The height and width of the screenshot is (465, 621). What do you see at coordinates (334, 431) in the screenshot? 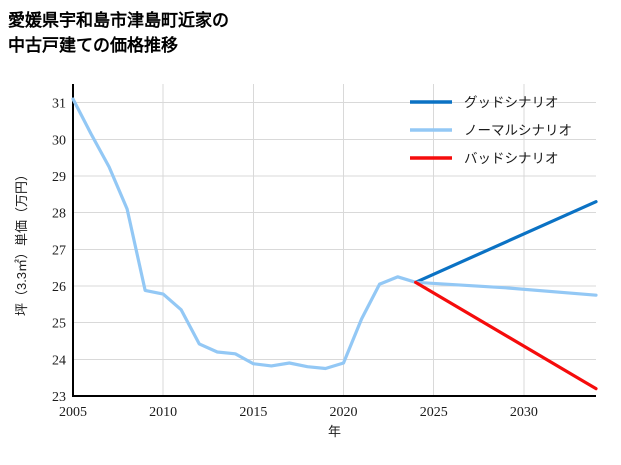
I see `x-axis-title: 年` at bounding box center [334, 431].